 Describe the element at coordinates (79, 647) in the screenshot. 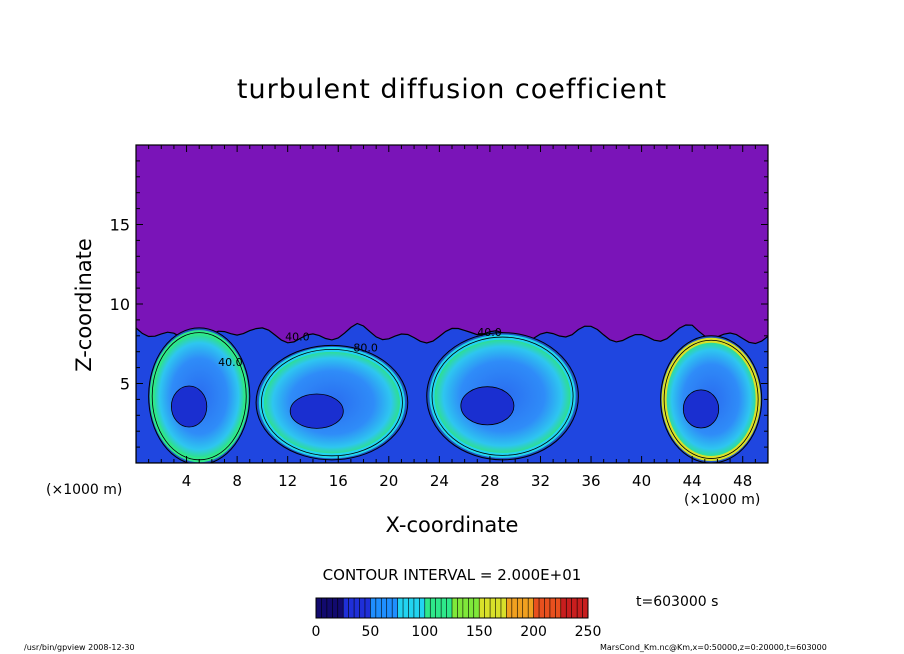

I see `footer-program-info: /usr/bin/gpview 2008-12-30` at that location.